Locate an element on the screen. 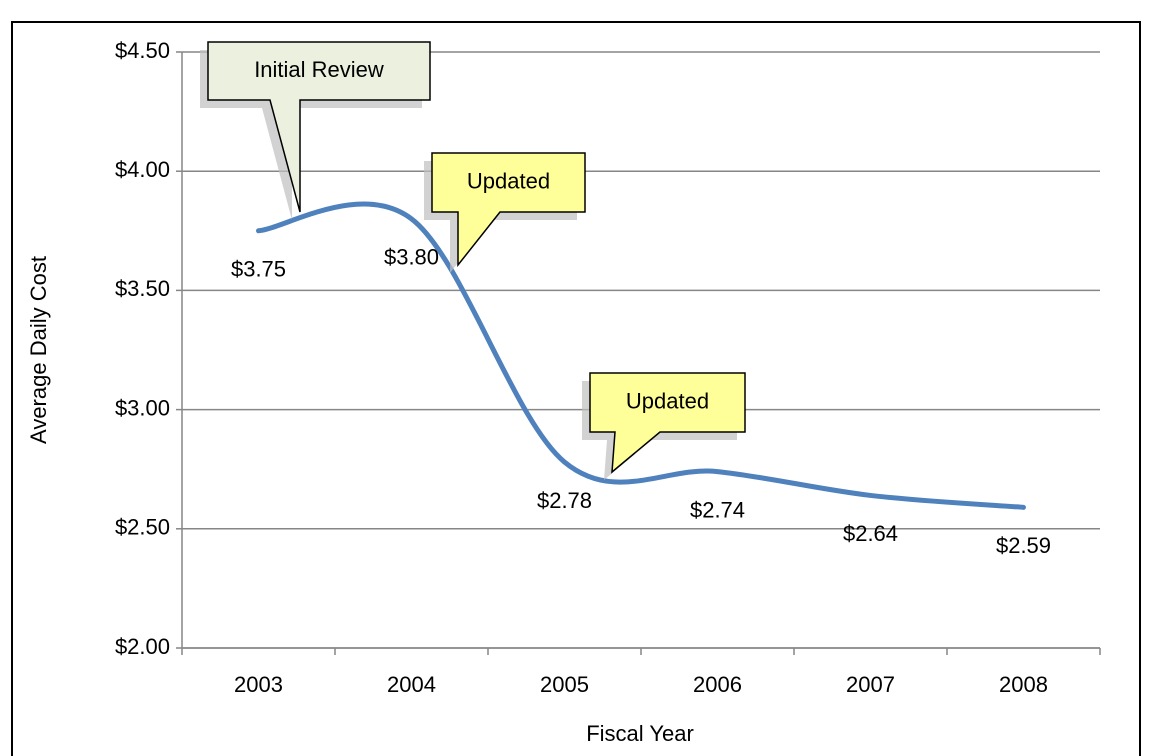 The image size is (1153, 756). x-tick-label: 2004 is located at coordinates (411, 684).